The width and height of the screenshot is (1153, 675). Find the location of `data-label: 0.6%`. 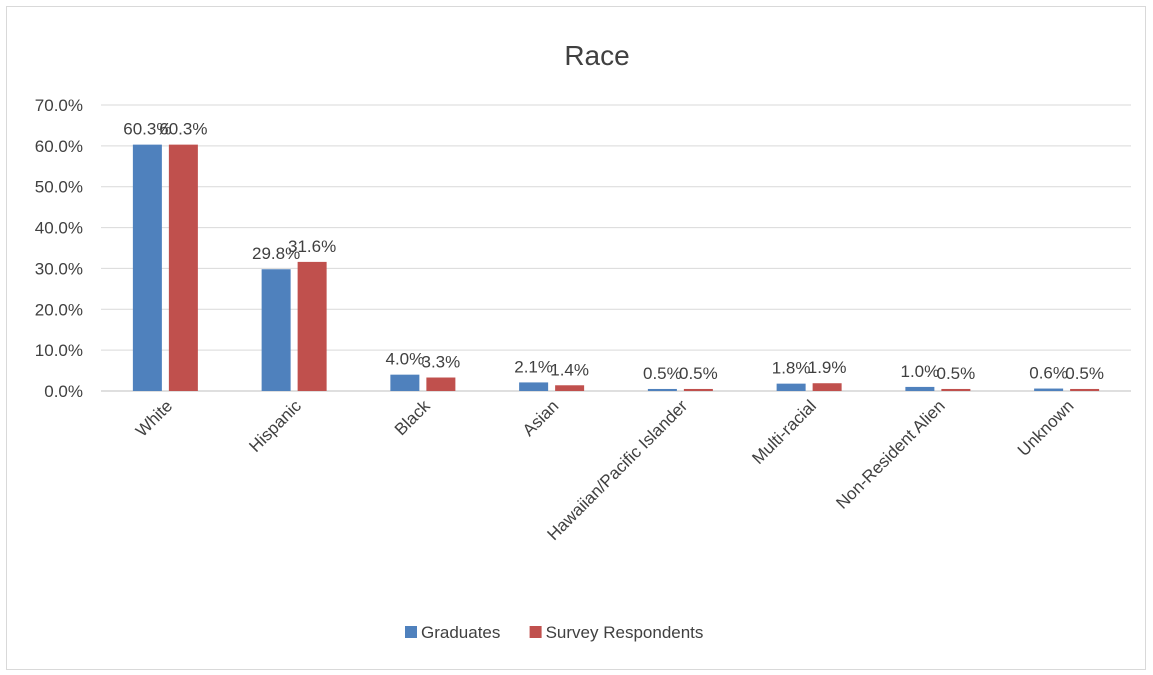

data-label: 0.6% is located at coordinates (1048, 373).